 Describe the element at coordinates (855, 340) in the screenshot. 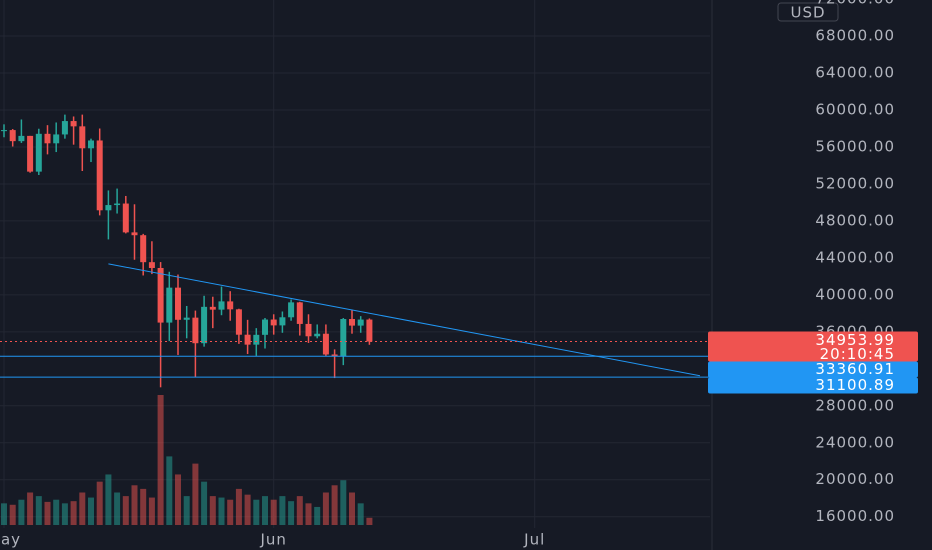

I see `current-price-label: 34953.99` at that location.